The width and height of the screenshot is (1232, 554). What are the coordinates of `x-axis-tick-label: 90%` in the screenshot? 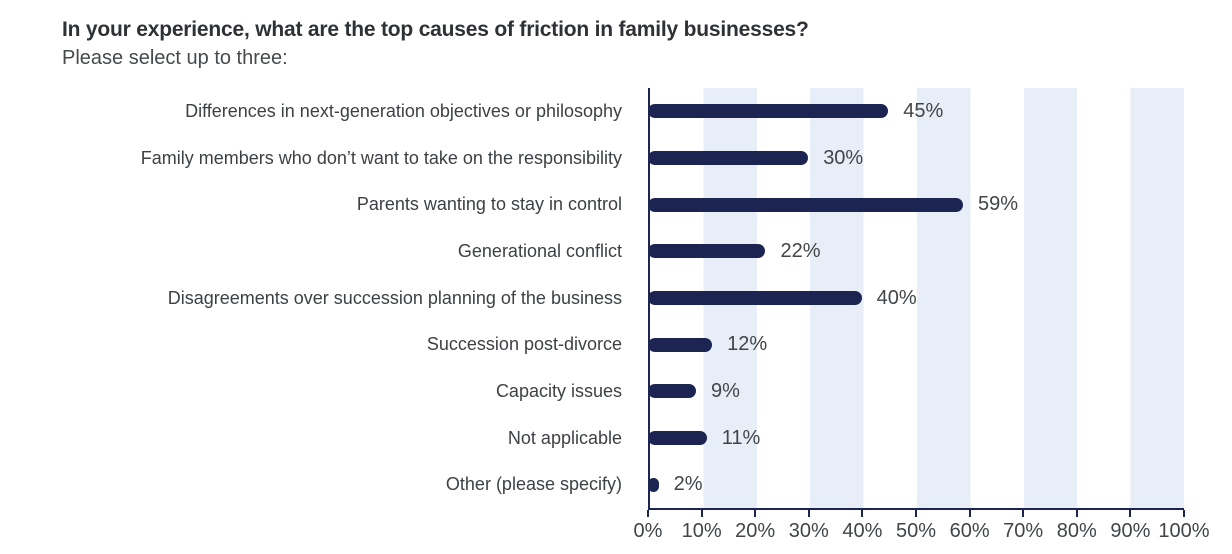 It's located at (1130, 531).